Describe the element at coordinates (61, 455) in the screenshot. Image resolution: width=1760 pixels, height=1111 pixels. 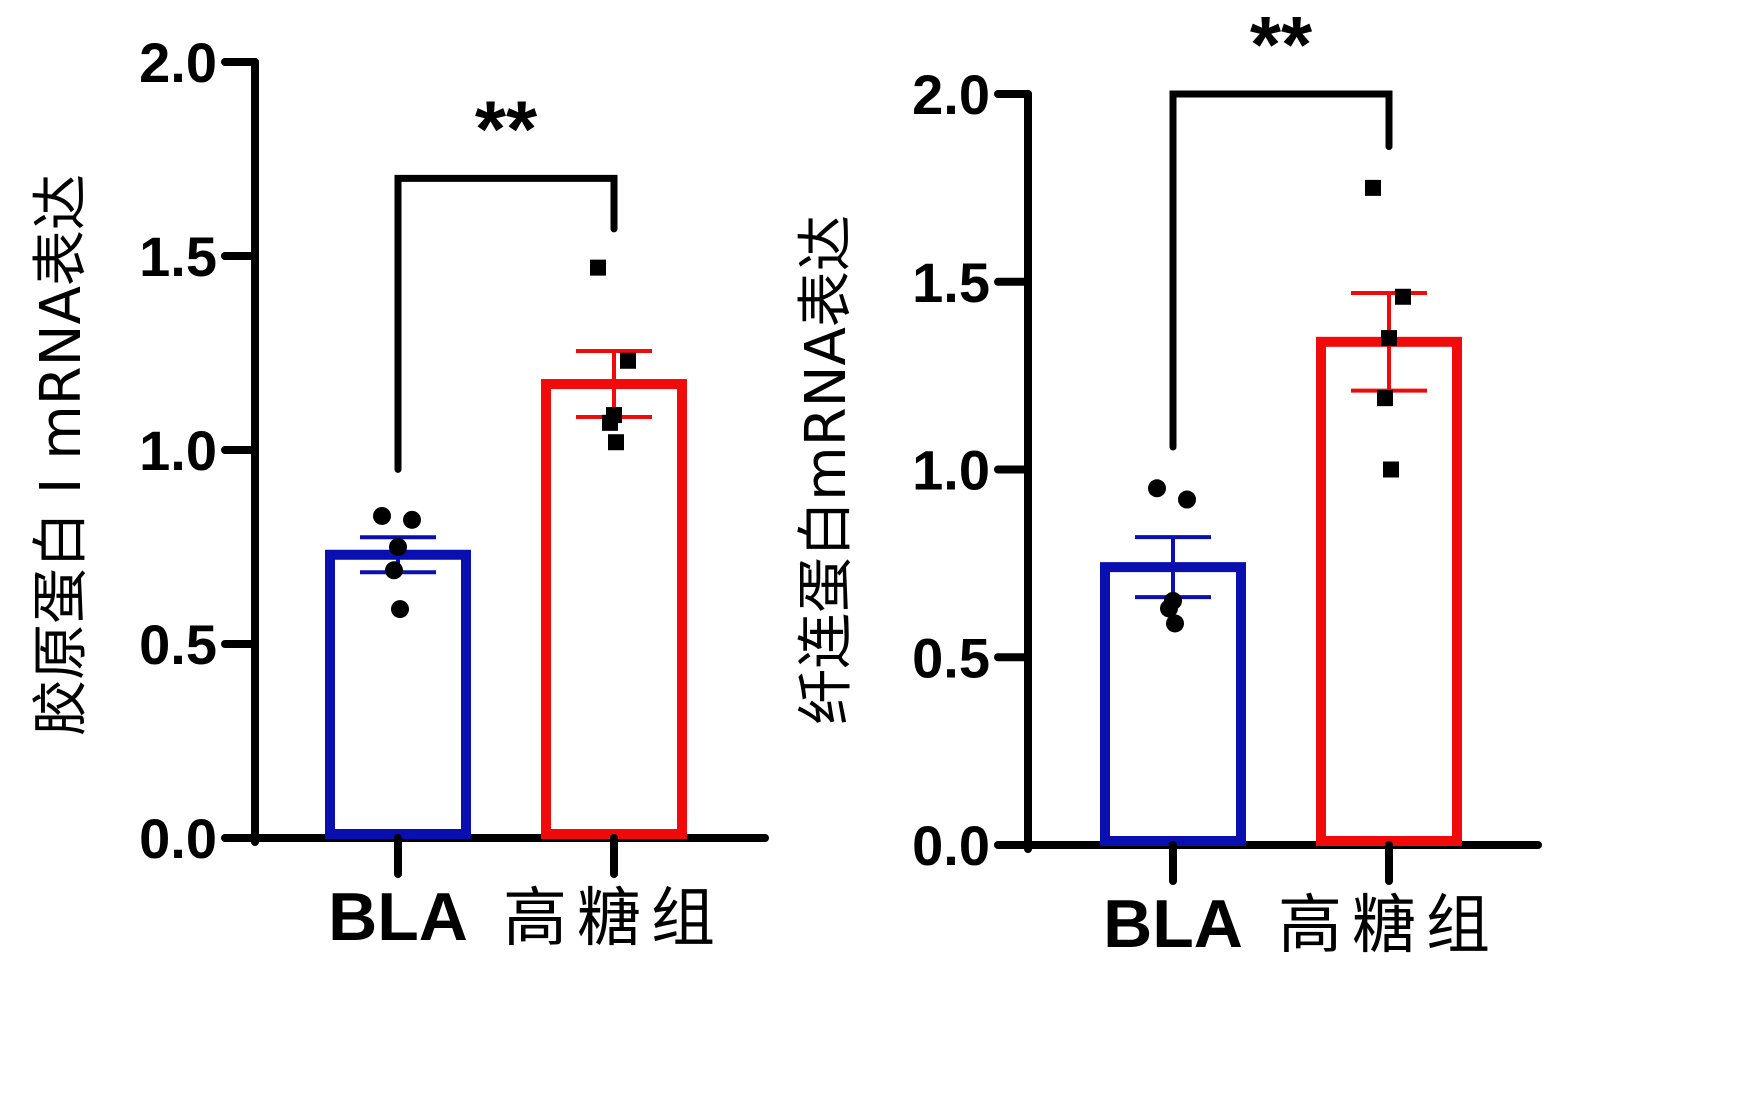
I see `y-axis-label: 胶原蛋白 I mRNA表达` at that location.